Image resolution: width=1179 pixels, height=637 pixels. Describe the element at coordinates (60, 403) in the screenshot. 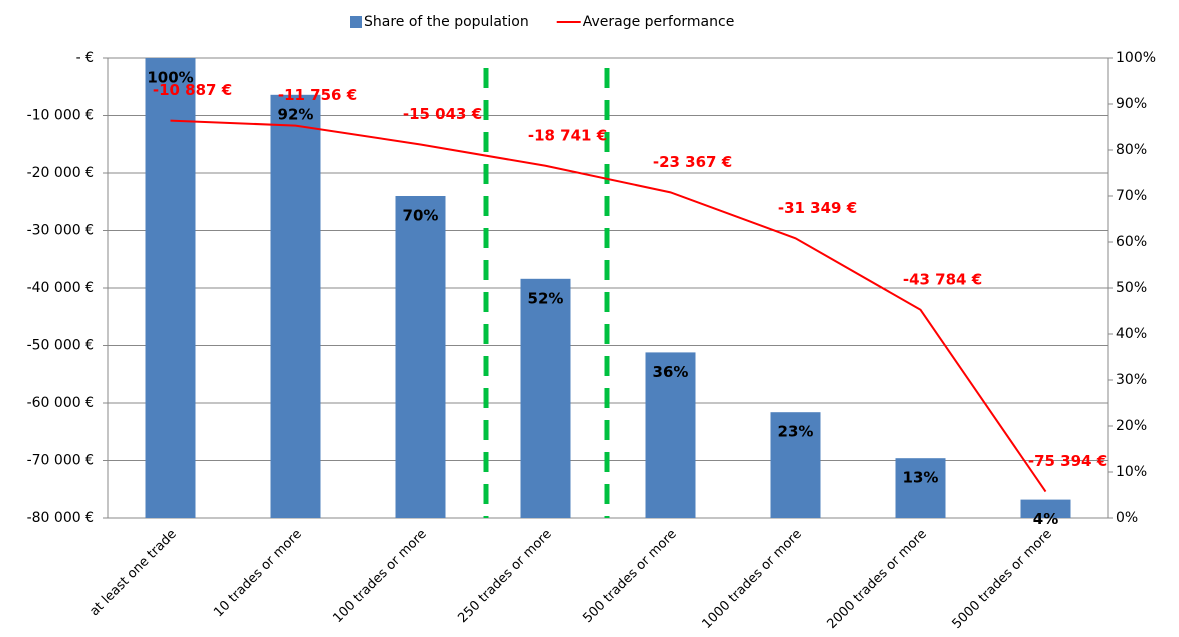

I see `y-tick-label: -60 000 €` at that location.